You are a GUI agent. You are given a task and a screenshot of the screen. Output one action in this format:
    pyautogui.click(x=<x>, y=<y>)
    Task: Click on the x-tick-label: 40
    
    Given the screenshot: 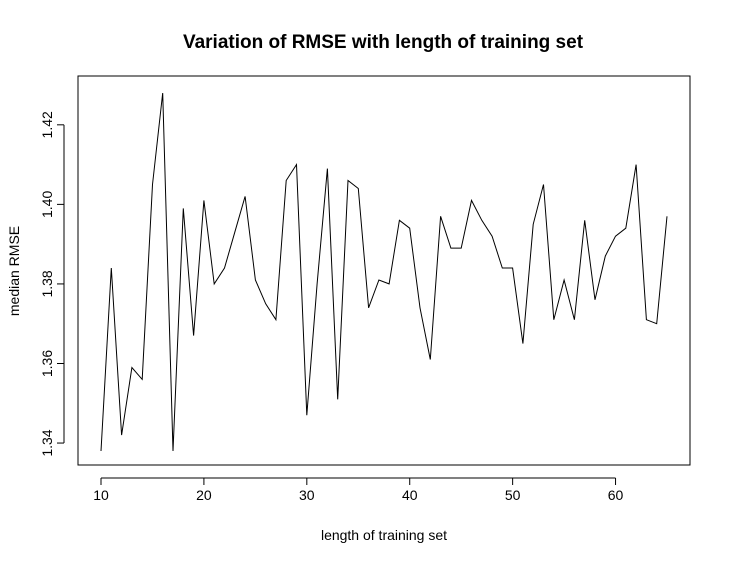 What is the action you would take?
    pyautogui.click(x=410, y=495)
    